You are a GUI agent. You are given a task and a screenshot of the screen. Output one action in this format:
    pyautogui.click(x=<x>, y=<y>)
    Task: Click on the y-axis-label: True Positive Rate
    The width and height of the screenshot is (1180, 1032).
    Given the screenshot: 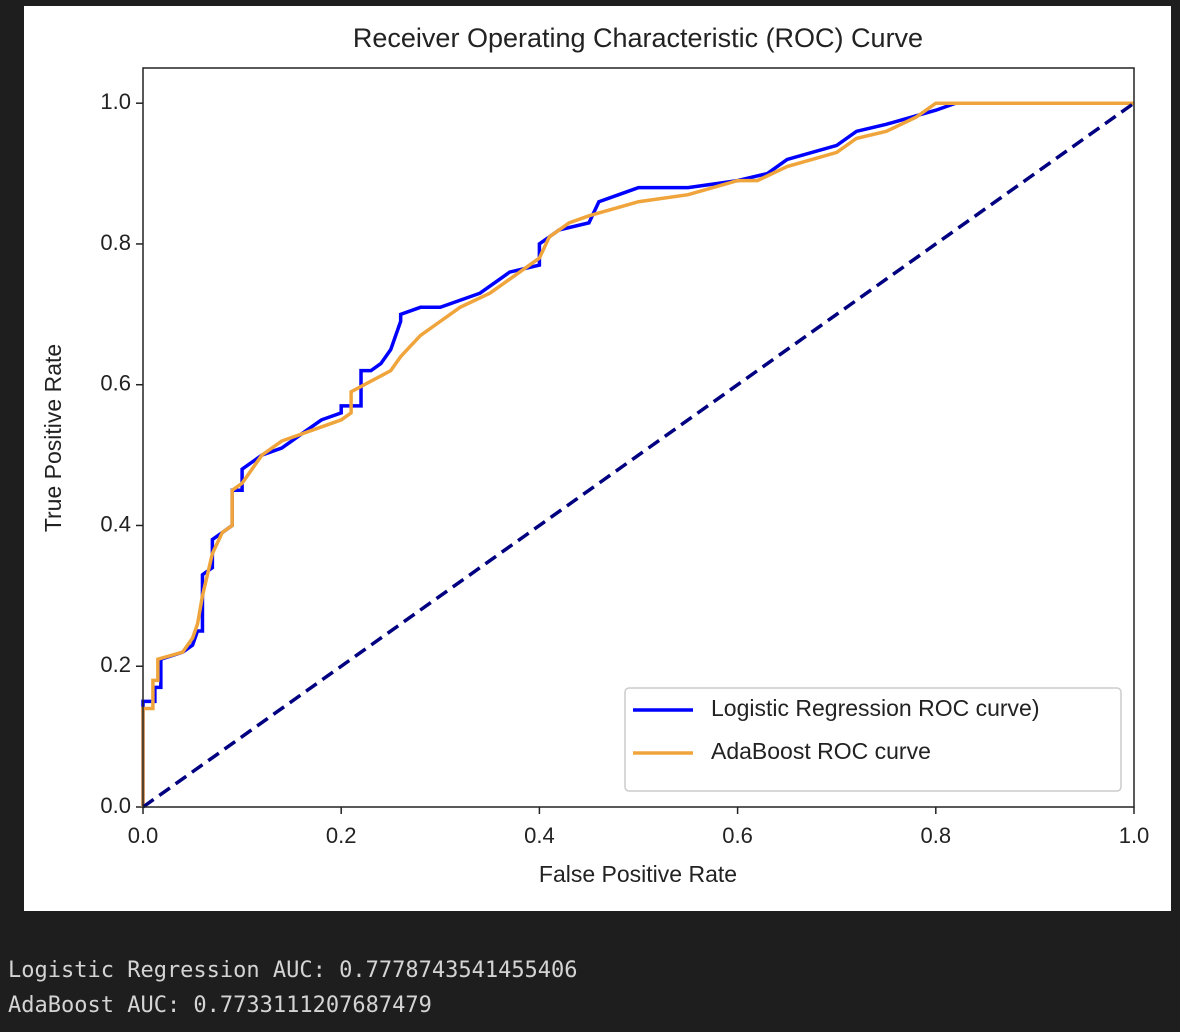 What is the action you would take?
    pyautogui.click(x=53, y=438)
    